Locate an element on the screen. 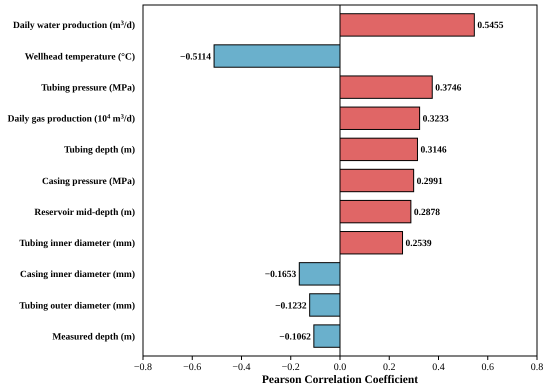  y-tick-label: Measured depth (m) is located at coordinates (93, 337).